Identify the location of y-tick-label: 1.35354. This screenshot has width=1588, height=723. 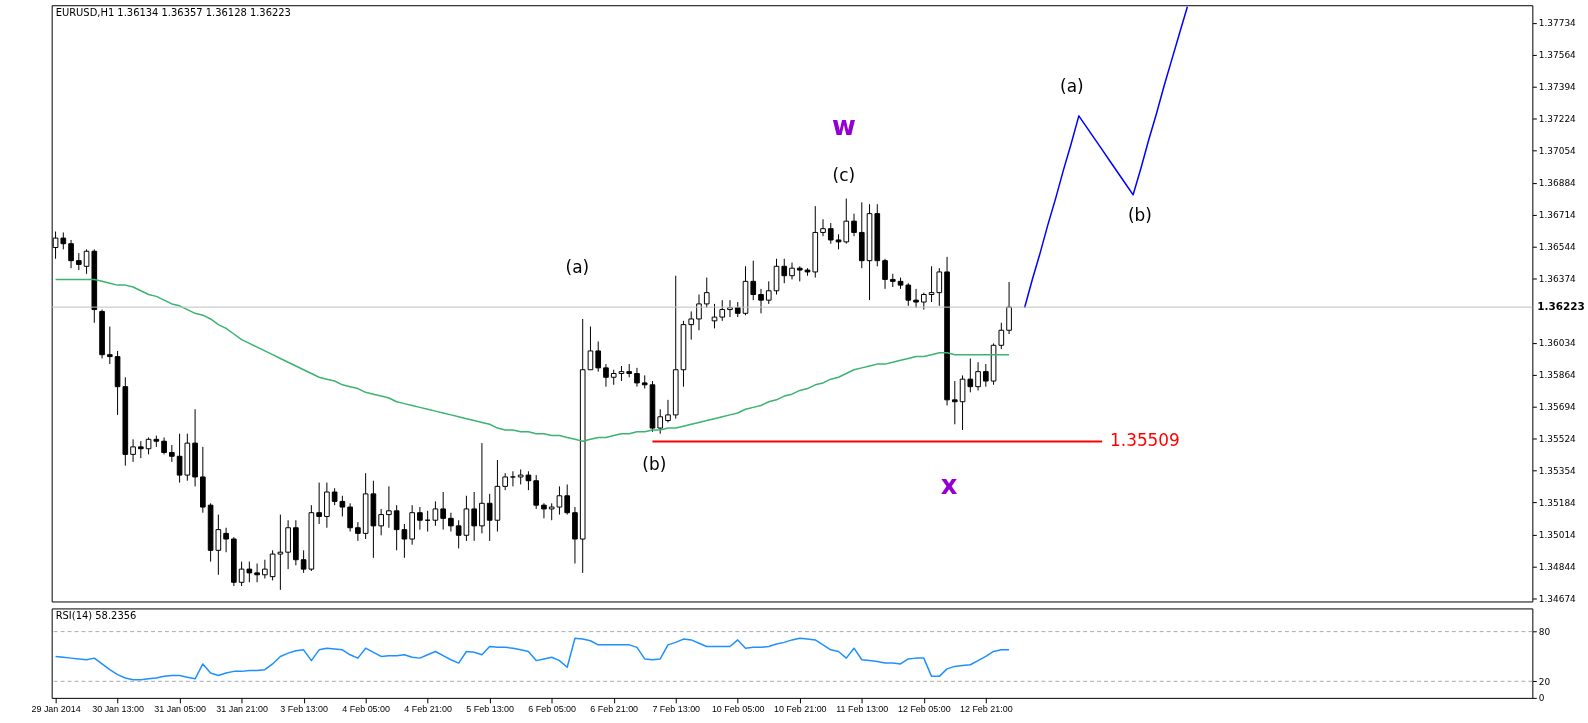
(1557, 471).